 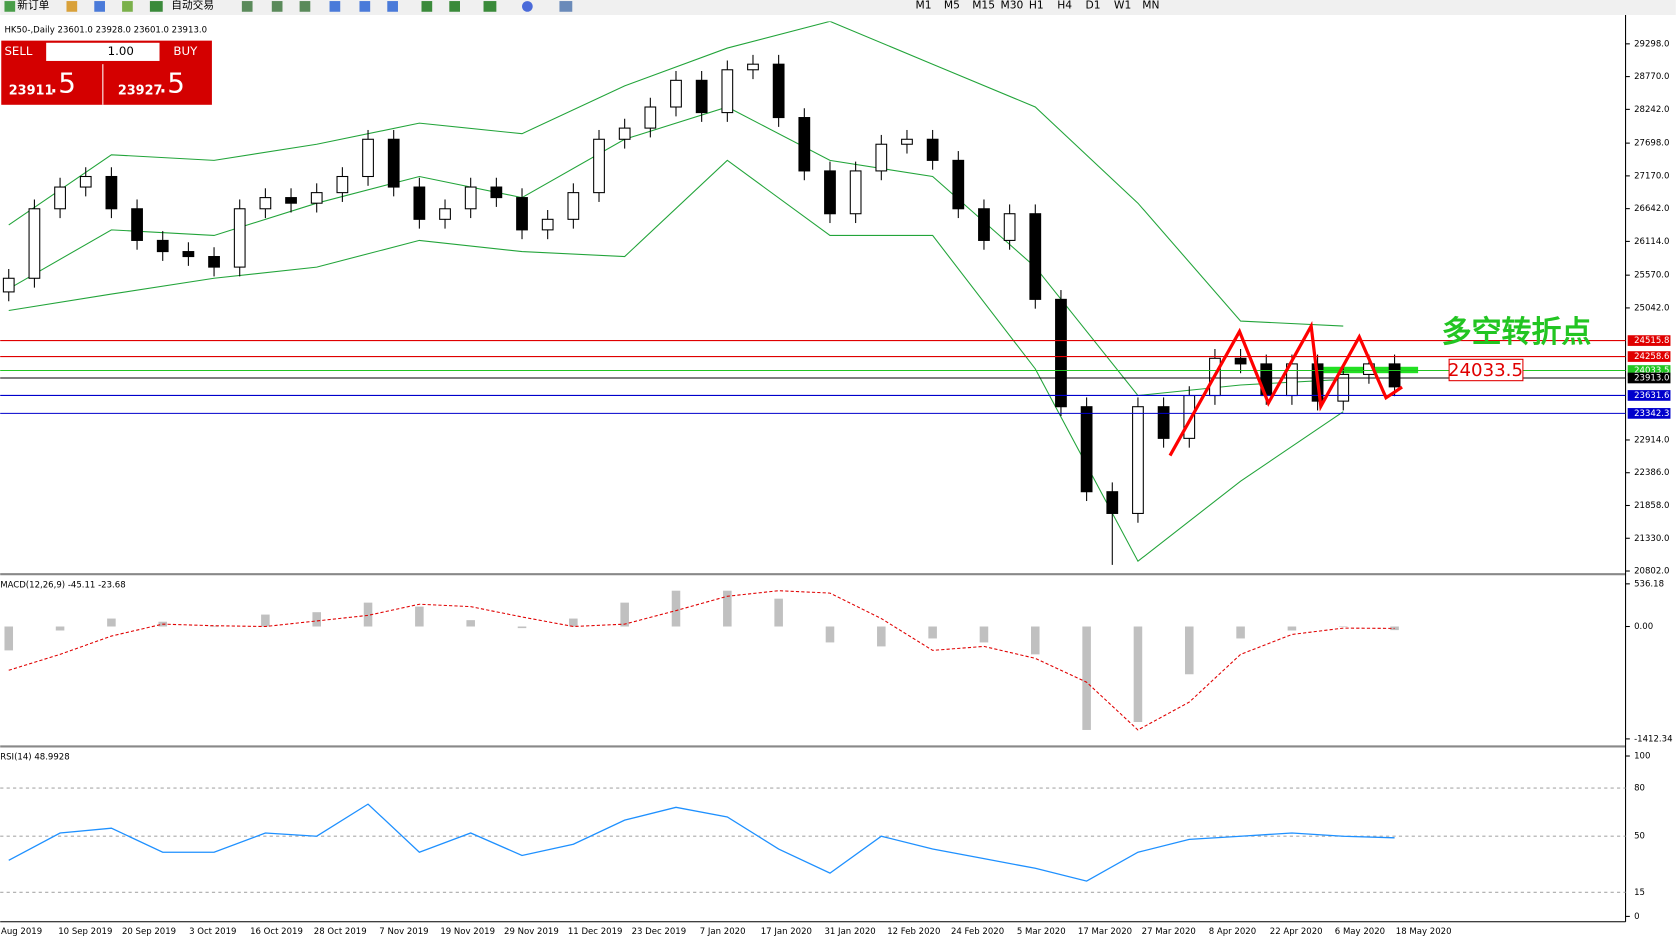 What do you see at coordinates (1064, 5) in the screenshot?
I see `period-button: H4` at bounding box center [1064, 5].